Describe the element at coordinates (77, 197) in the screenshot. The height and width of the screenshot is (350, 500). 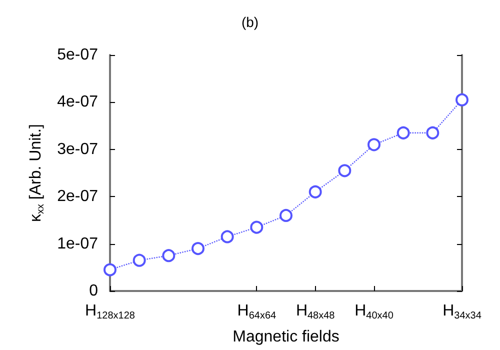
I see `y-tick-label: 2e-07` at that location.